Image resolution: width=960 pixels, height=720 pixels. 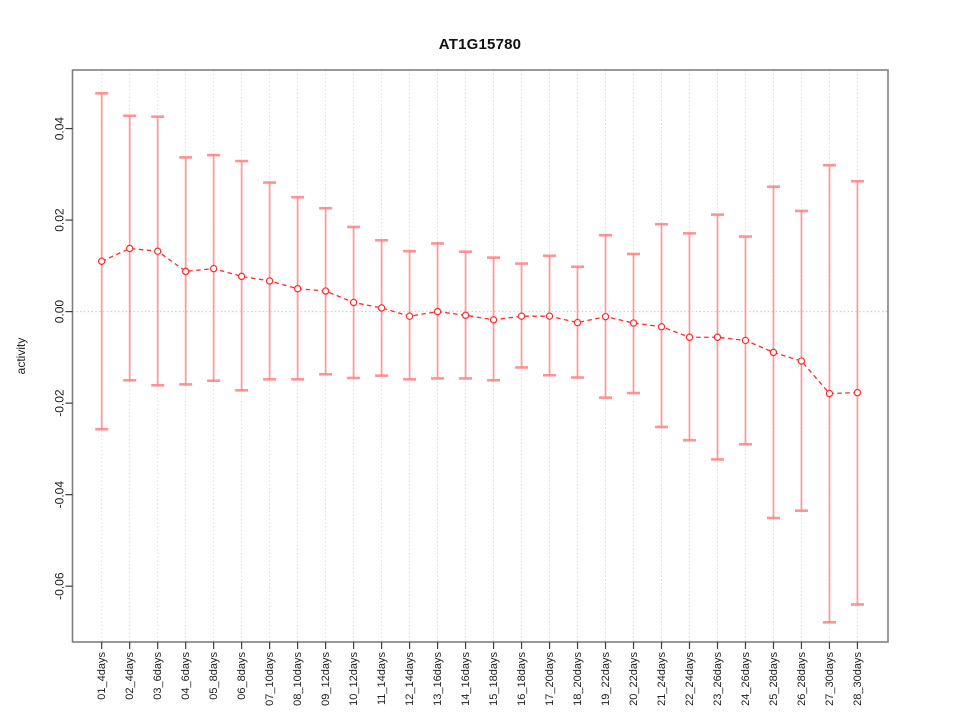 What do you see at coordinates (60, 358) in the screenshot?
I see `y-tick-labels: 0.04 0.02 0.00 -0.02 -0.04 -0.06` at bounding box center [60, 358].